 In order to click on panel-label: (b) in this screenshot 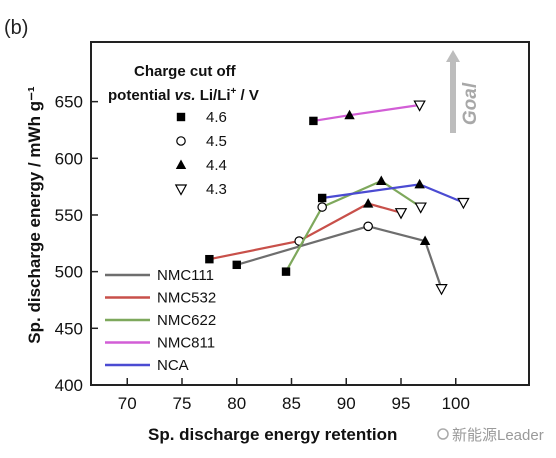, I will do `click(16, 28)`.